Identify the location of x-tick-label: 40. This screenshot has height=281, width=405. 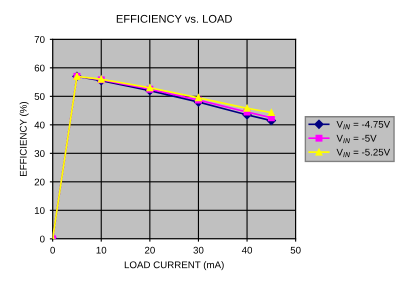
(247, 250).